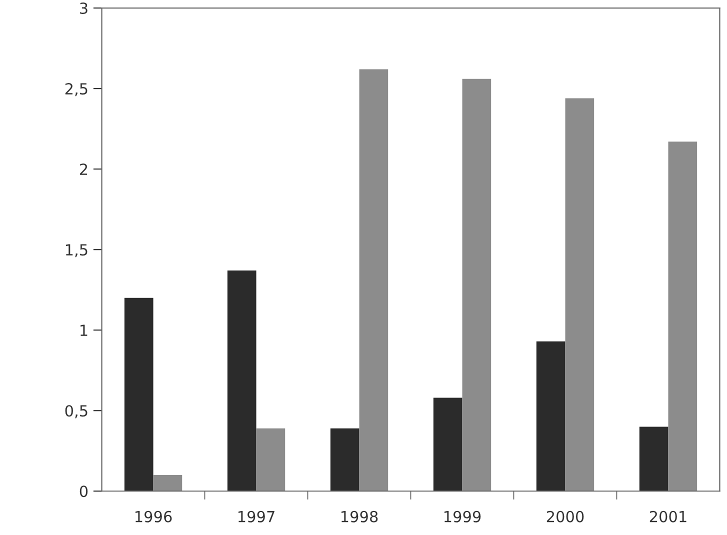 This screenshot has width=727, height=535. Describe the element at coordinates (84, 8) in the screenshot. I see `y-tick-label: 3` at that location.